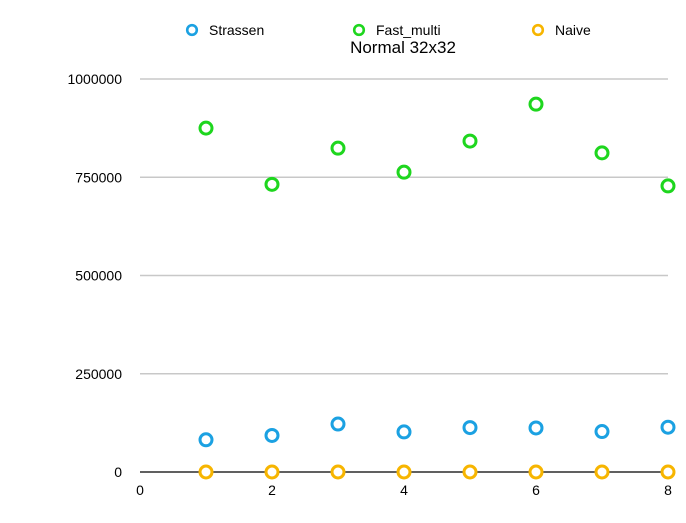  I want to click on legend: Strassen Fast_multi Naive, so click(388, 30).